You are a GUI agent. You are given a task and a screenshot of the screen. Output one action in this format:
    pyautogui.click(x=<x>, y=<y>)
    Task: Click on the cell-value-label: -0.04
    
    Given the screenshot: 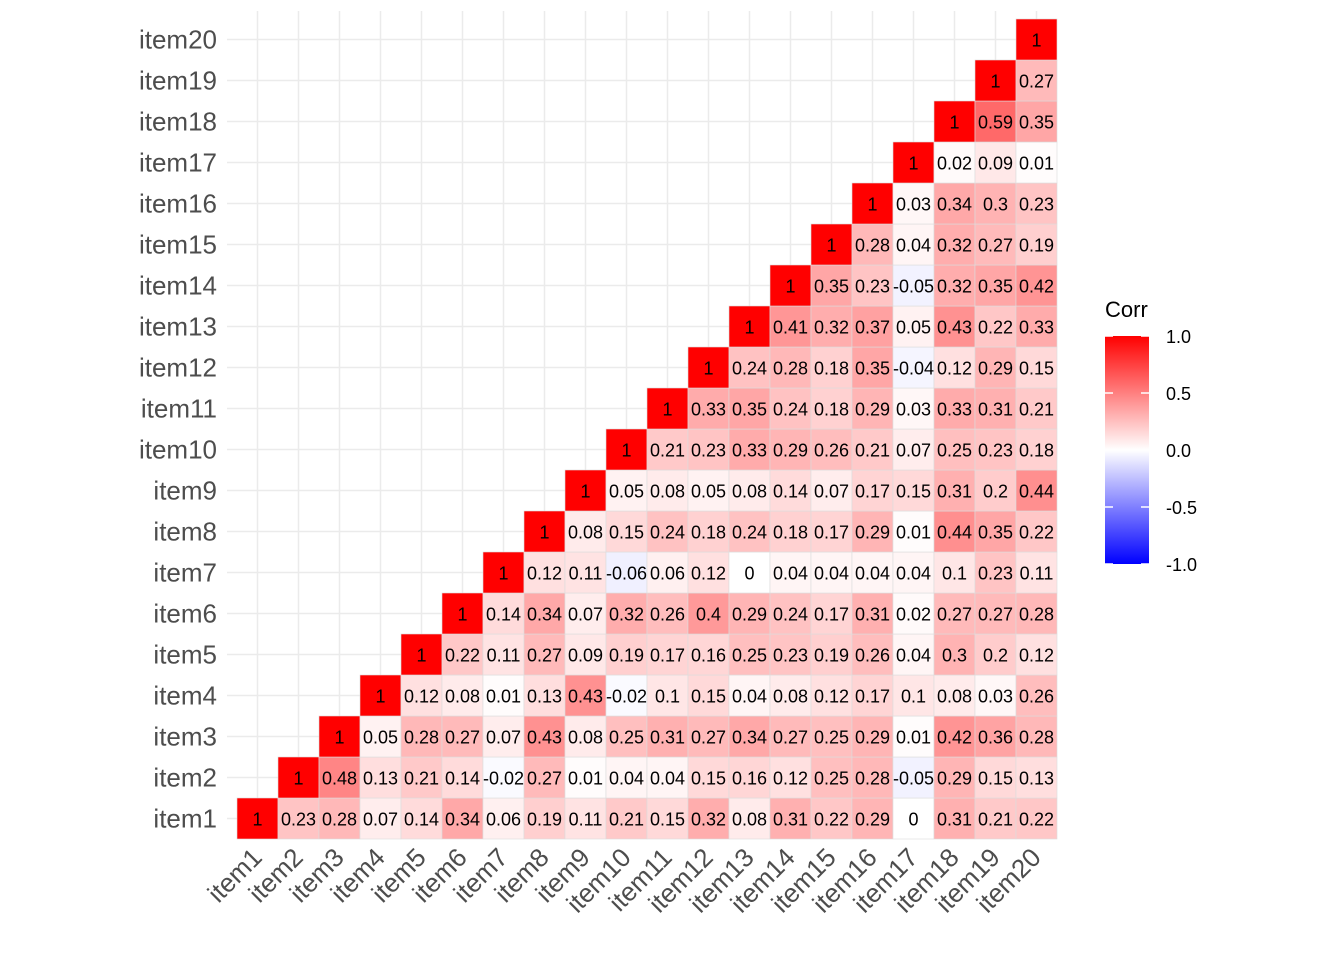 What is the action you would take?
    pyautogui.click(x=913, y=369)
    